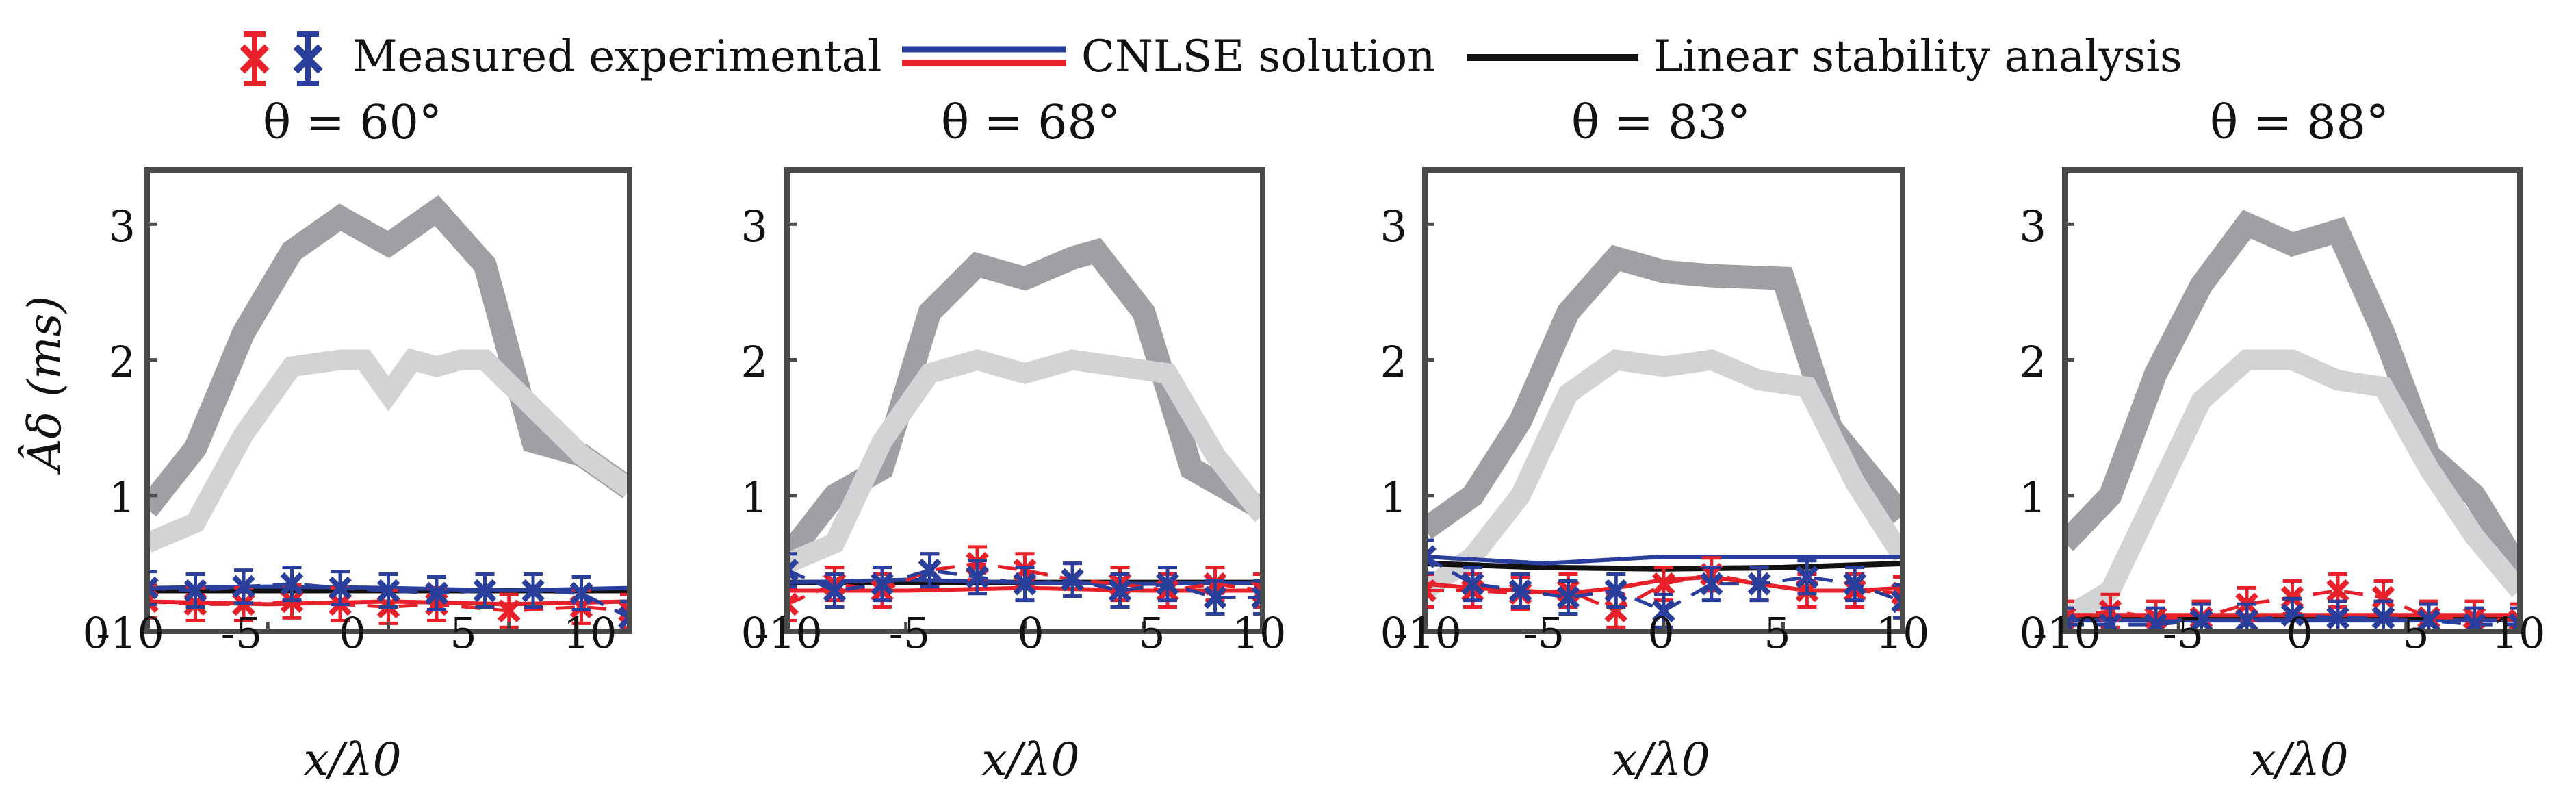 Image resolution: width=2576 pixels, height=808 pixels. Describe the element at coordinates (308, 58) in the screenshot. I see `legend-measured-blue-marker` at that location.